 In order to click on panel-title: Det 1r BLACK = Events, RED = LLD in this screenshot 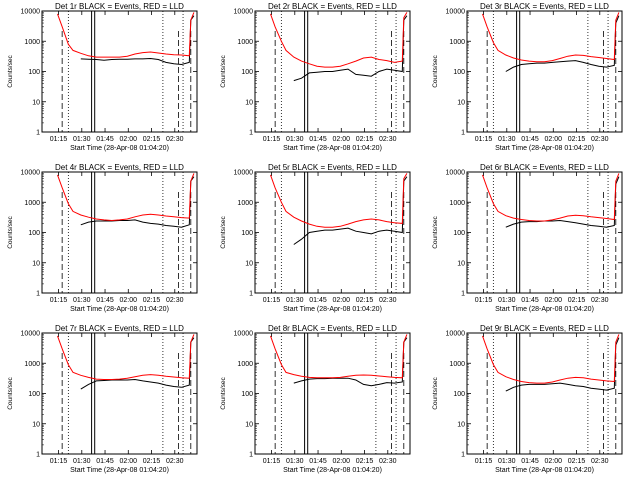, I will do `click(119, 6)`.